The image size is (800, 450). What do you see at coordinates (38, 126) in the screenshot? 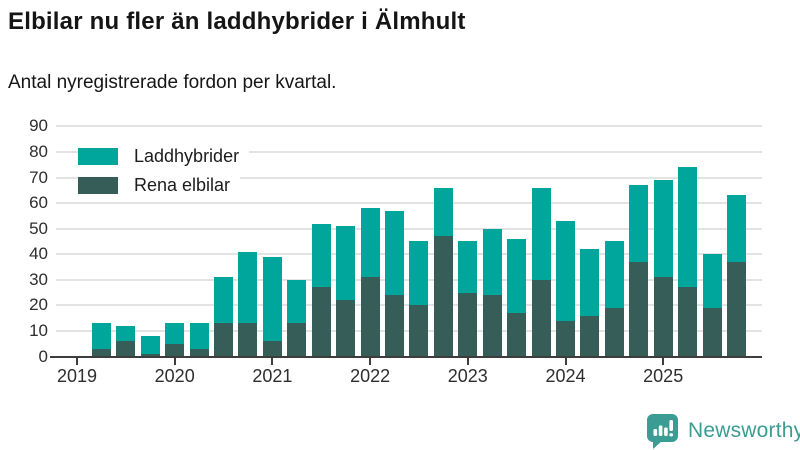
I see `y-axis-label-90: 90` at bounding box center [38, 126].